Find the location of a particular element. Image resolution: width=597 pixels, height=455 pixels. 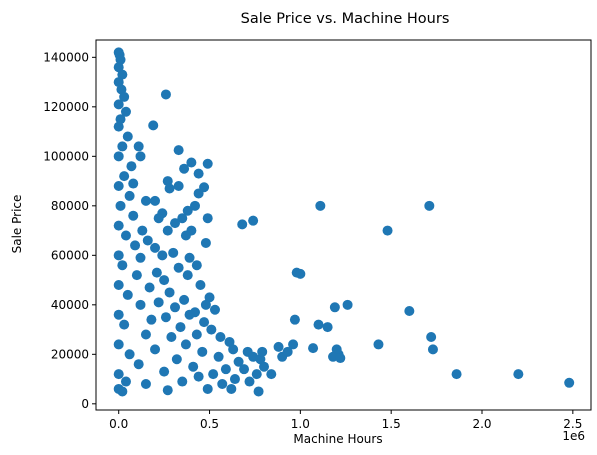

x-offset-label: 1e6 is located at coordinates (573, 436).